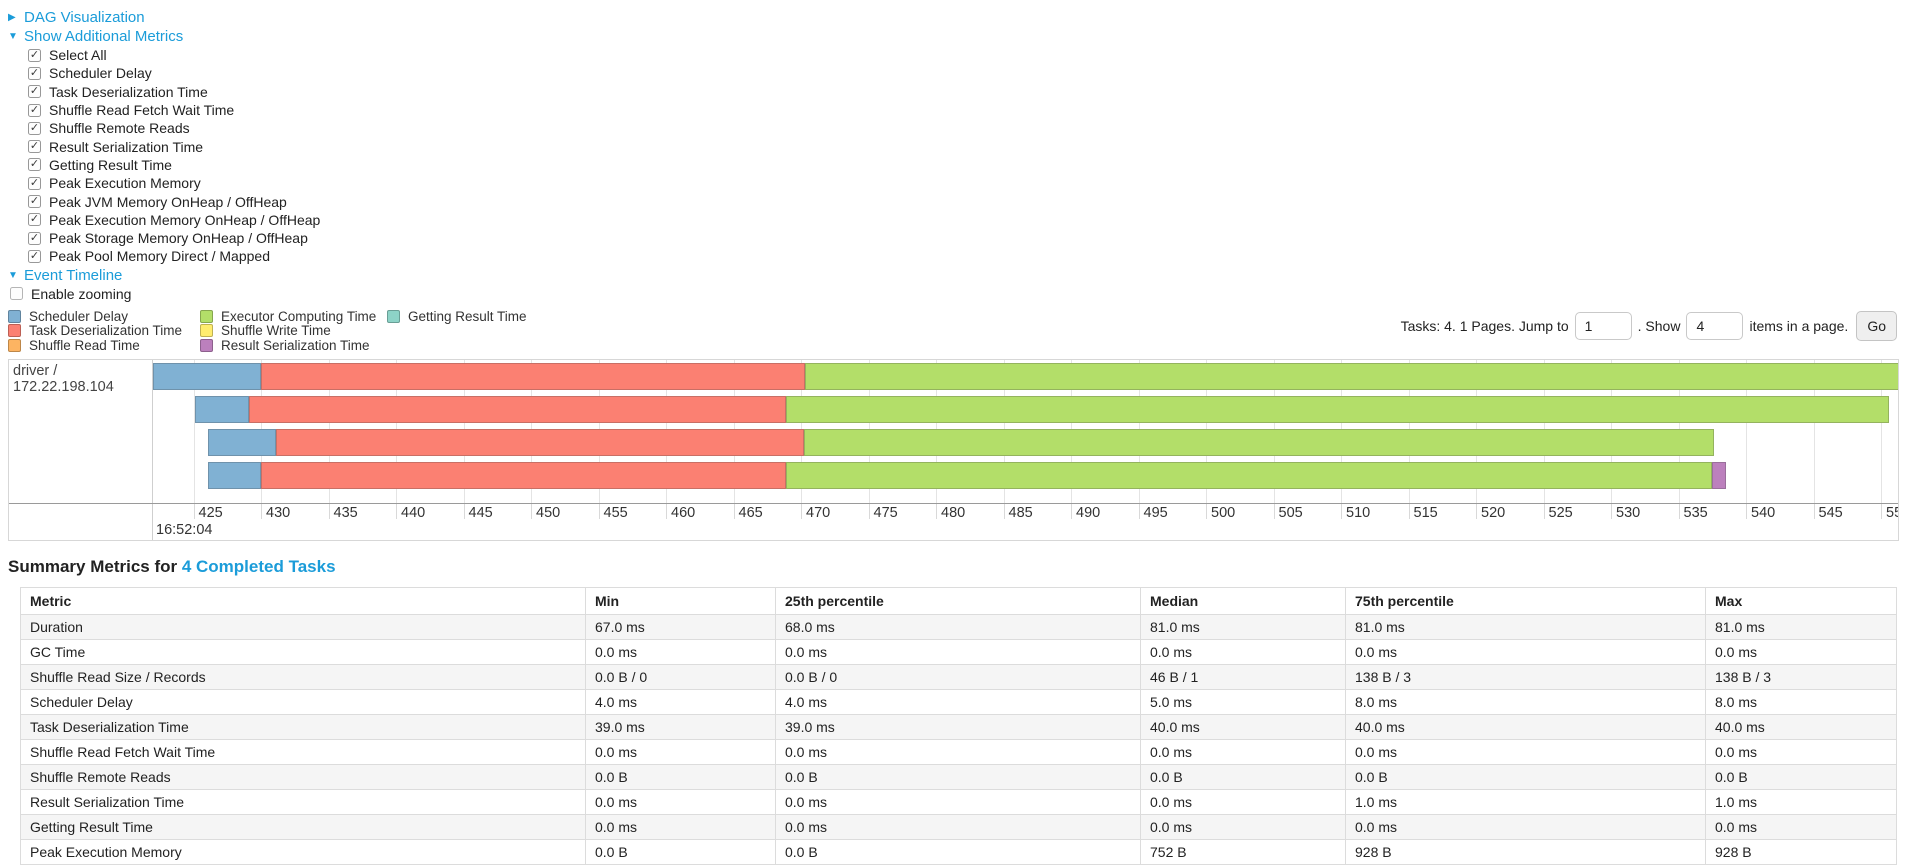 The width and height of the screenshot is (1907, 865). Describe the element at coordinates (1088, 512) in the screenshot. I see `axis-tick-label: 490` at that location.